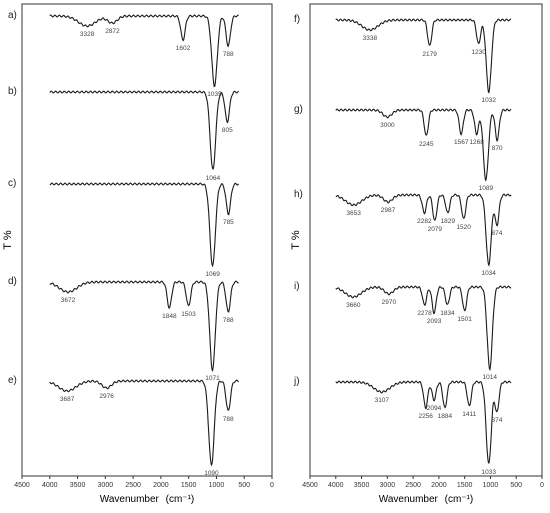  Describe the element at coordinates (459, 499) in the screenshot. I see `right-xlabel-unit: (cm⁻¹)` at that location.